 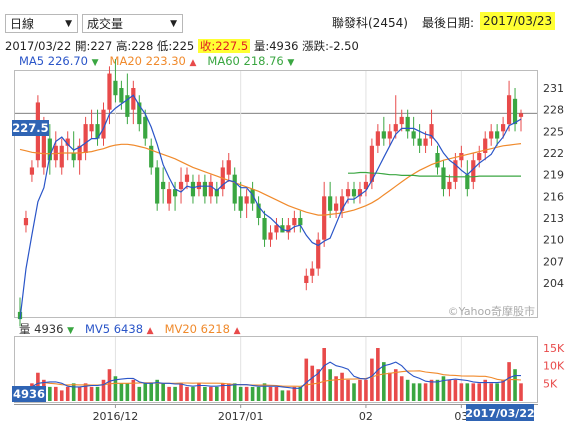 I want to click on watermark: ©Yahoo奇摩股市, so click(x=491, y=311).